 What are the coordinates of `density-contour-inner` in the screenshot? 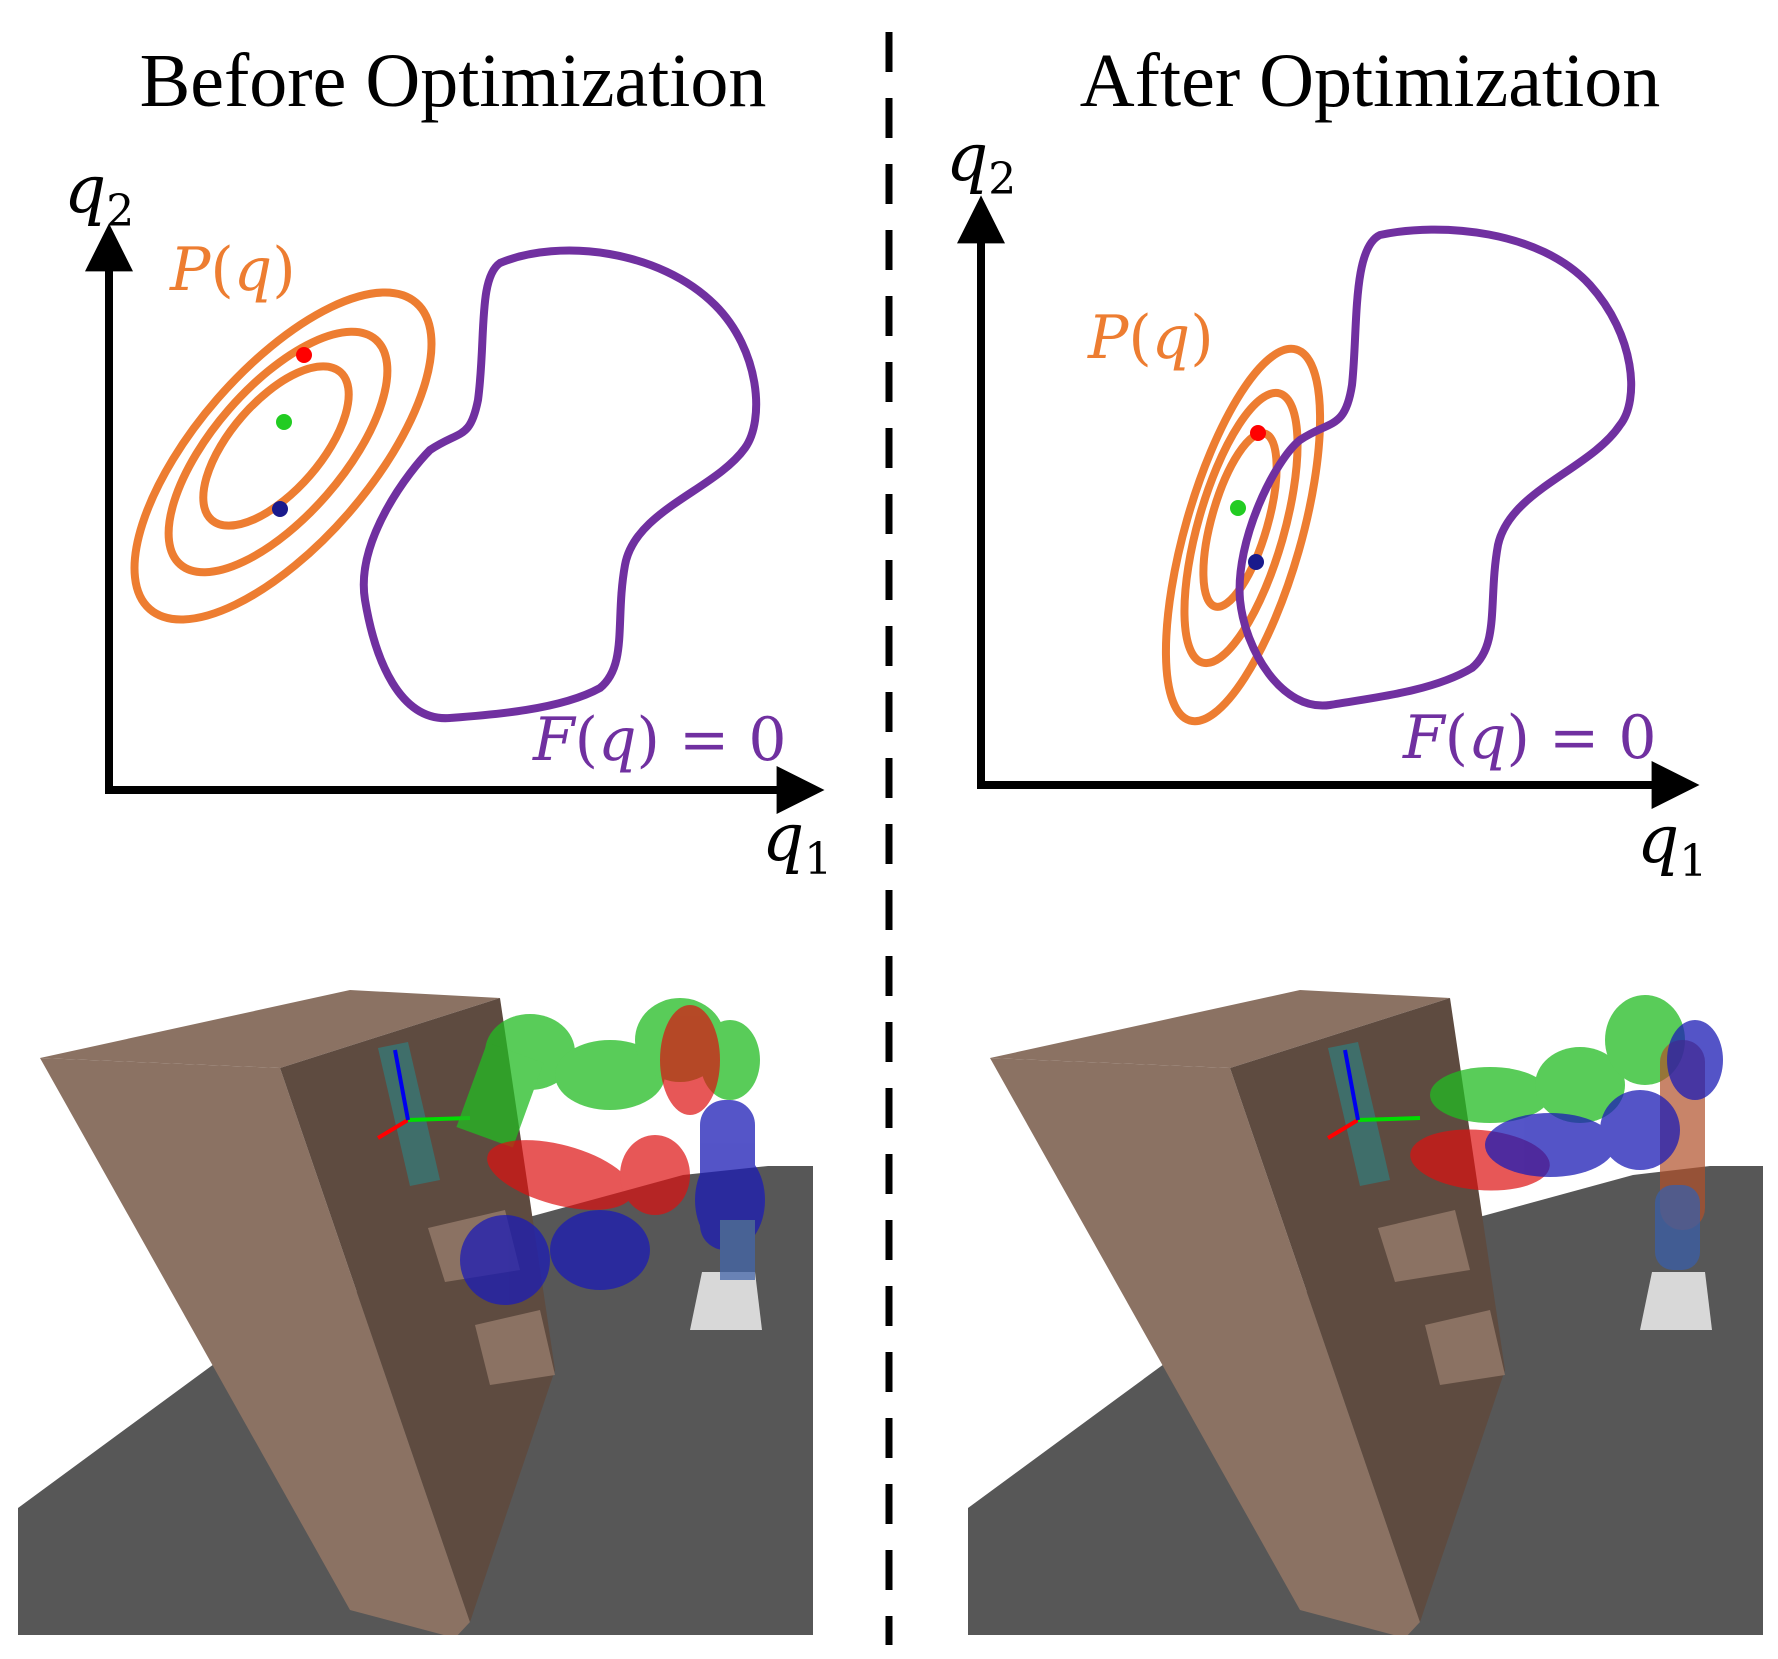 It's located at (276, 446).